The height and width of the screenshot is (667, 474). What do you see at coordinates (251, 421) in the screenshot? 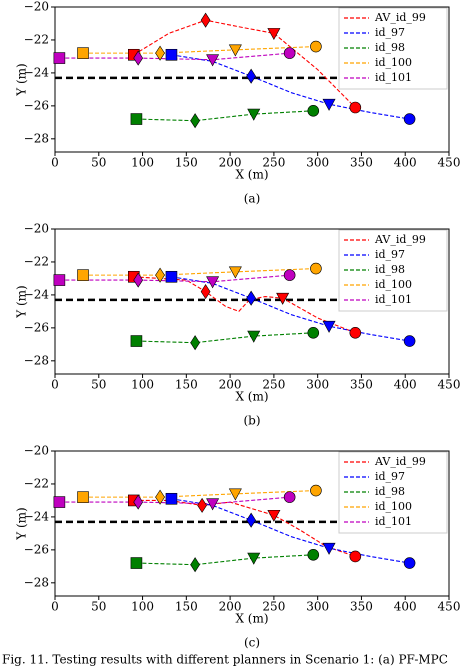
I see `panel-label: (b)` at bounding box center [251, 421].